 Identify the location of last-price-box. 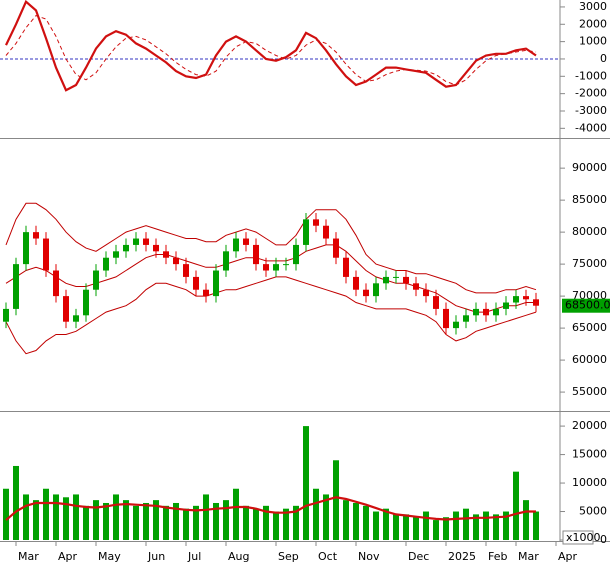
(586, 305).